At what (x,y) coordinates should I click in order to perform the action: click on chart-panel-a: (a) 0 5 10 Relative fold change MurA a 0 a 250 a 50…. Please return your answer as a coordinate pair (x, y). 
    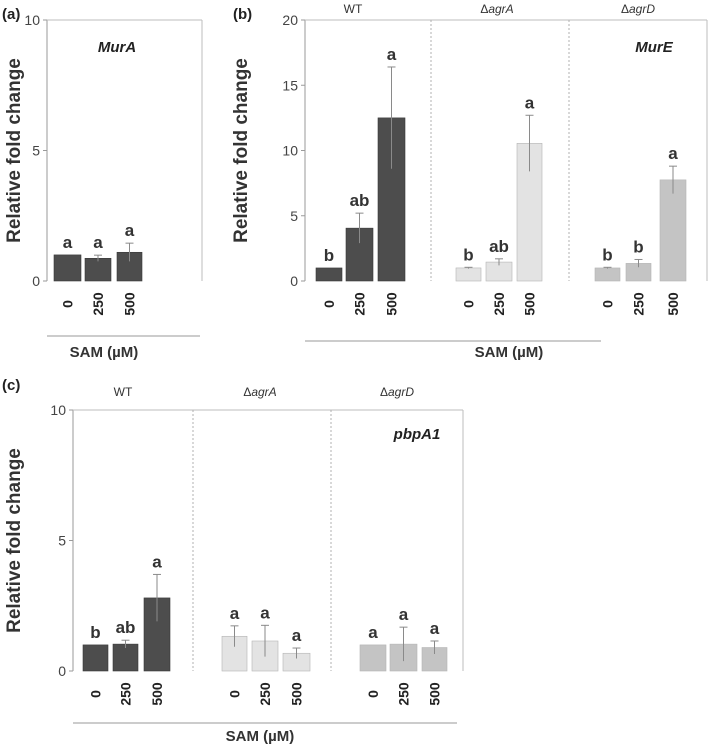
    Looking at the image, I should click on (102, 183).